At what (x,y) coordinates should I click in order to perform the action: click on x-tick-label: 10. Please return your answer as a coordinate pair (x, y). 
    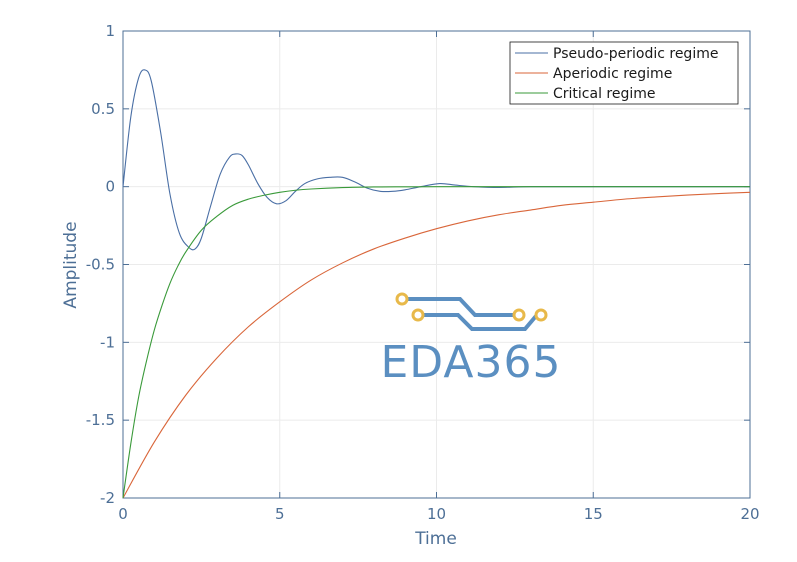
    Looking at the image, I should click on (436, 514).